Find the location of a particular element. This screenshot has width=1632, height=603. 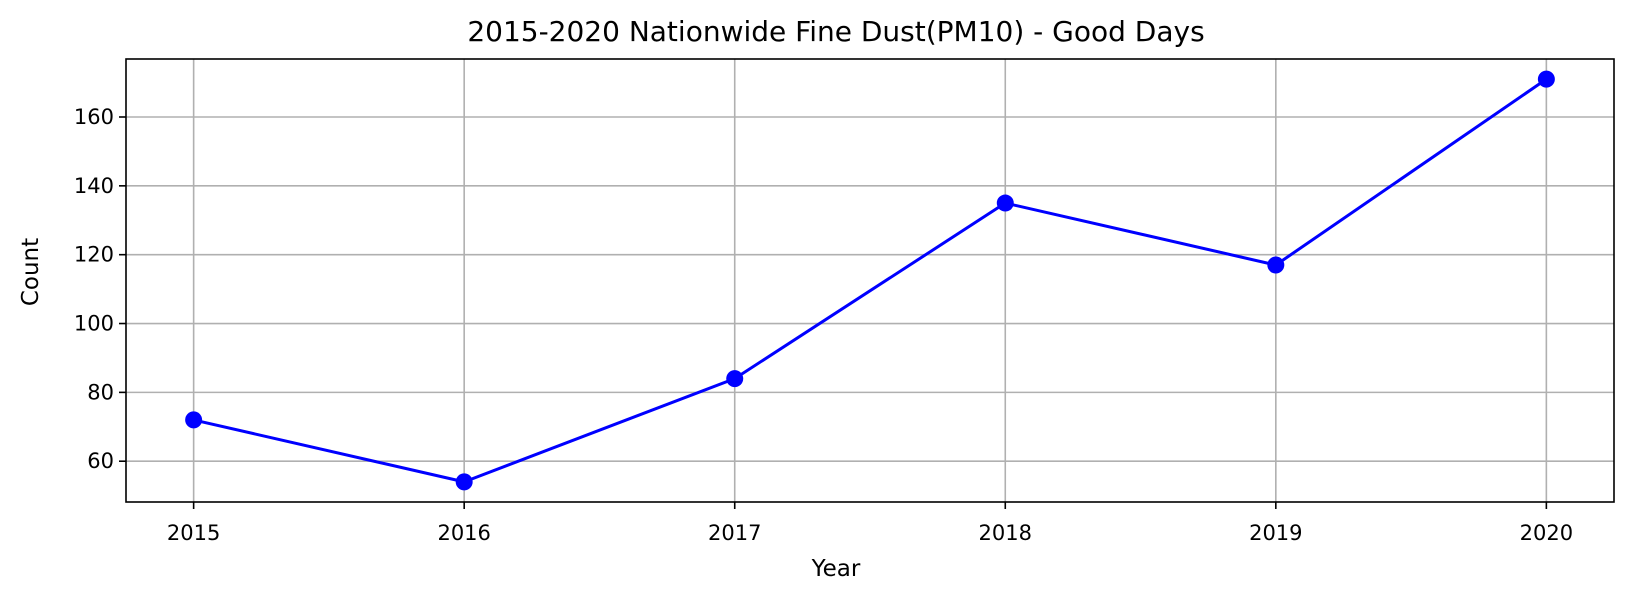

y-tick-label: 140 is located at coordinates (94, 186).